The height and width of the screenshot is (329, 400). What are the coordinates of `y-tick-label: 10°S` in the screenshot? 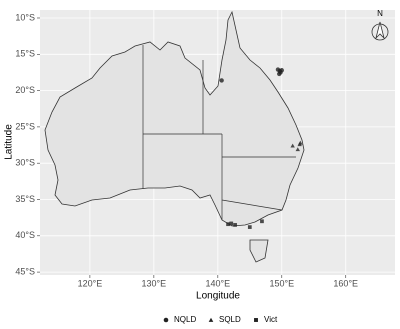 It's located at (25, 17).